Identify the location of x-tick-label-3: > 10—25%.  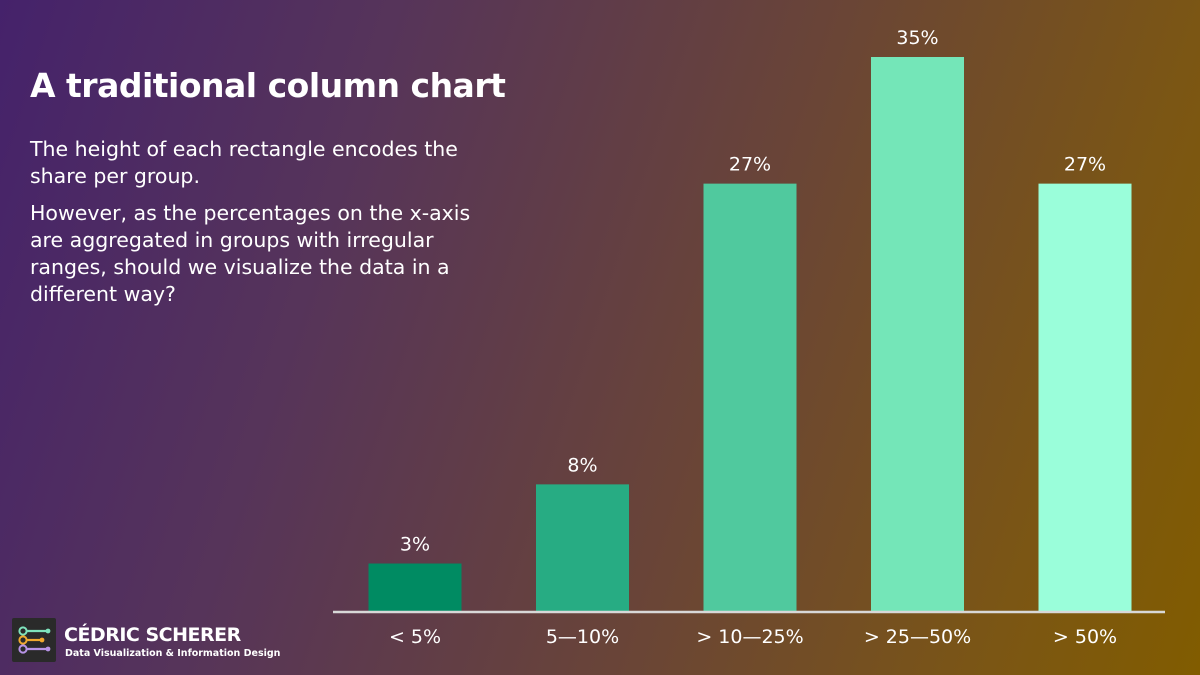
(749, 637).